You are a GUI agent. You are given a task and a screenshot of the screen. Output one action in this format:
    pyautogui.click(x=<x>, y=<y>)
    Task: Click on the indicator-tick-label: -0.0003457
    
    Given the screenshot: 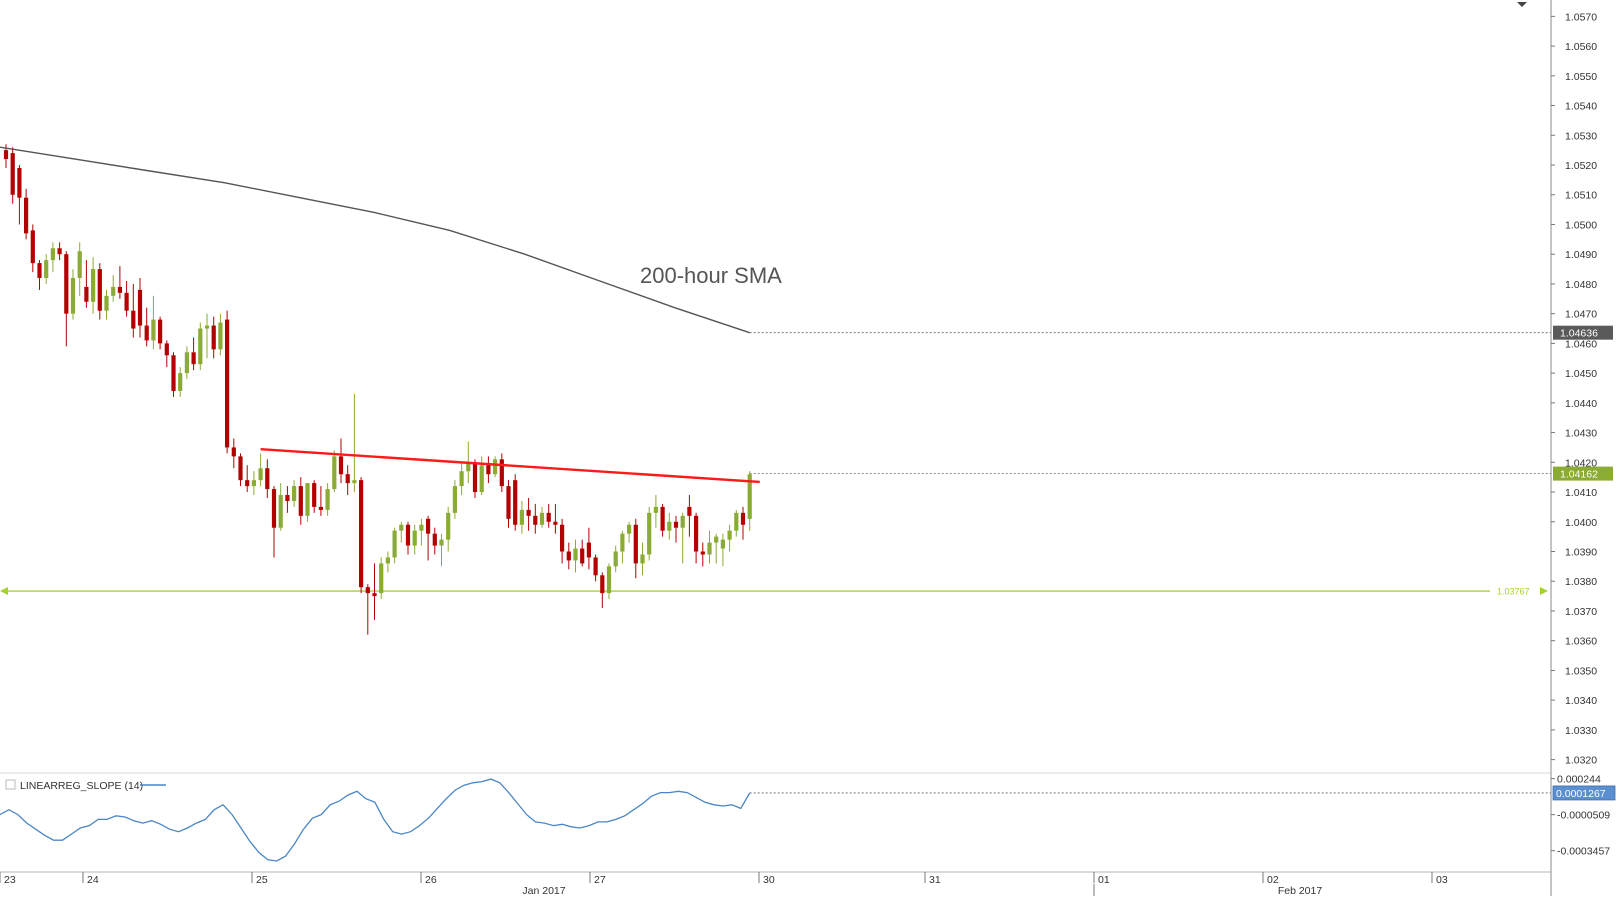 What is the action you would take?
    pyautogui.click(x=1583, y=852)
    